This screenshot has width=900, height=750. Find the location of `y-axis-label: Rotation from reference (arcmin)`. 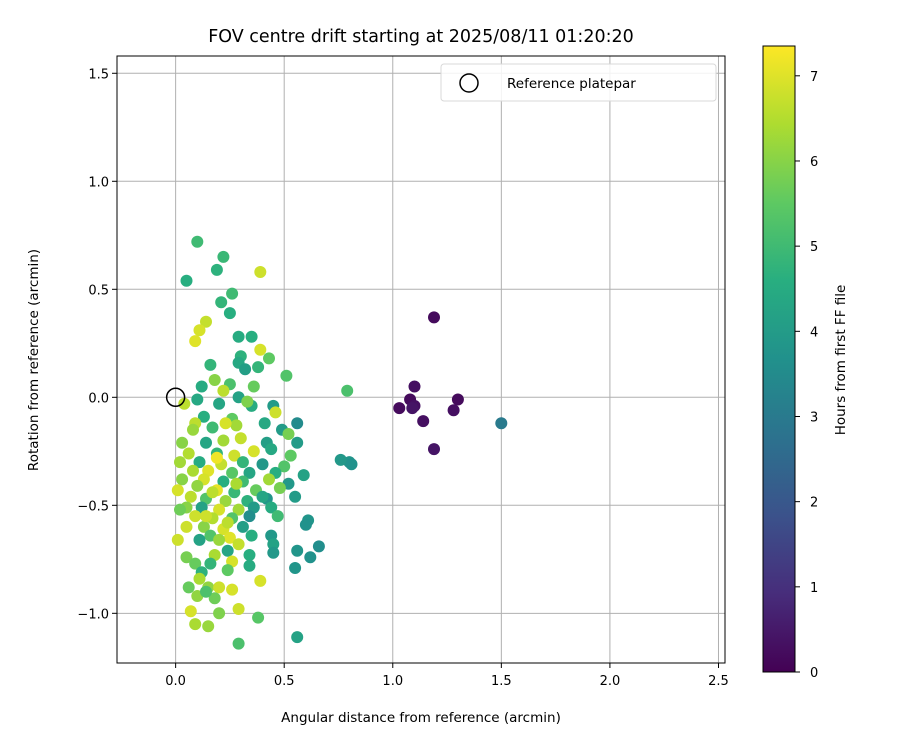

y-axis-label: Rotation from reference (arcmin) is located at coordinates (34, 360).